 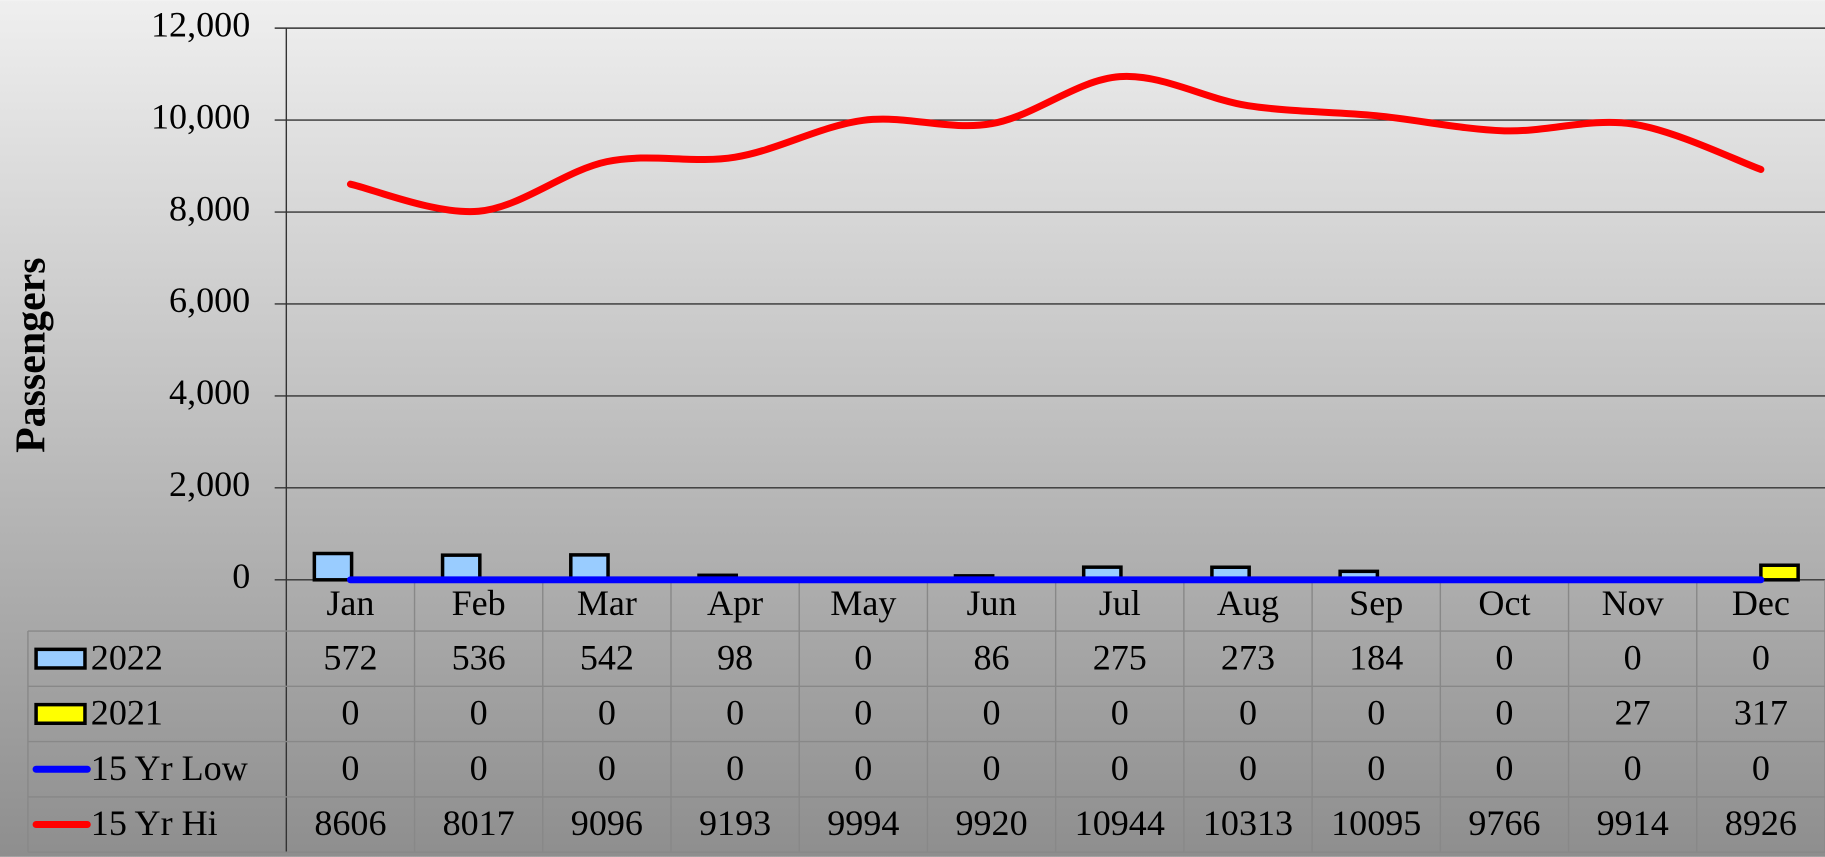 I want to click on y-tick-label: 4,000, so click(x=209, y=392).